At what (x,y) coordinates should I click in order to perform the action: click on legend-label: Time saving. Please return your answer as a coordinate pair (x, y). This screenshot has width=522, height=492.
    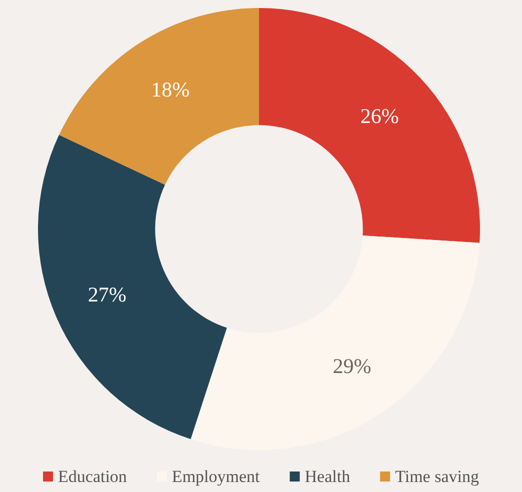
    Looking at the image, I should click on (437, 476).